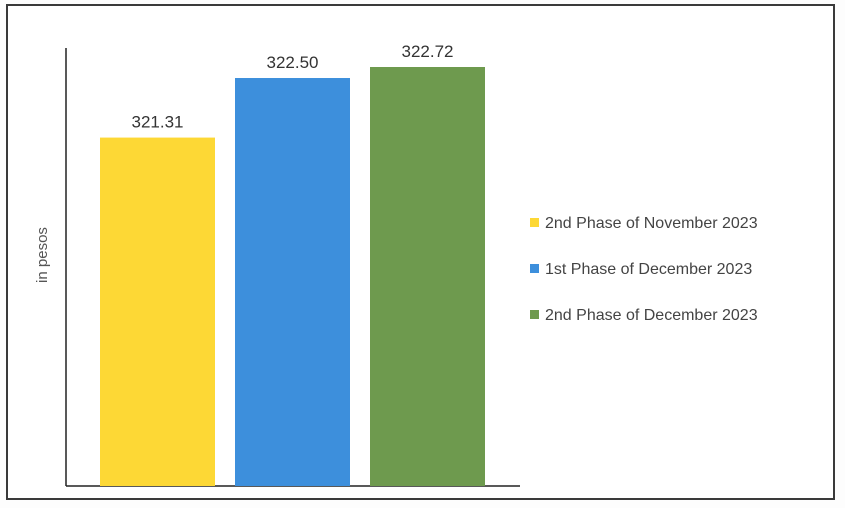 This screenshot has height=508, width=845. I want to click on legend-label-3: 2nd Phase of December 2023, so click(651, 315).